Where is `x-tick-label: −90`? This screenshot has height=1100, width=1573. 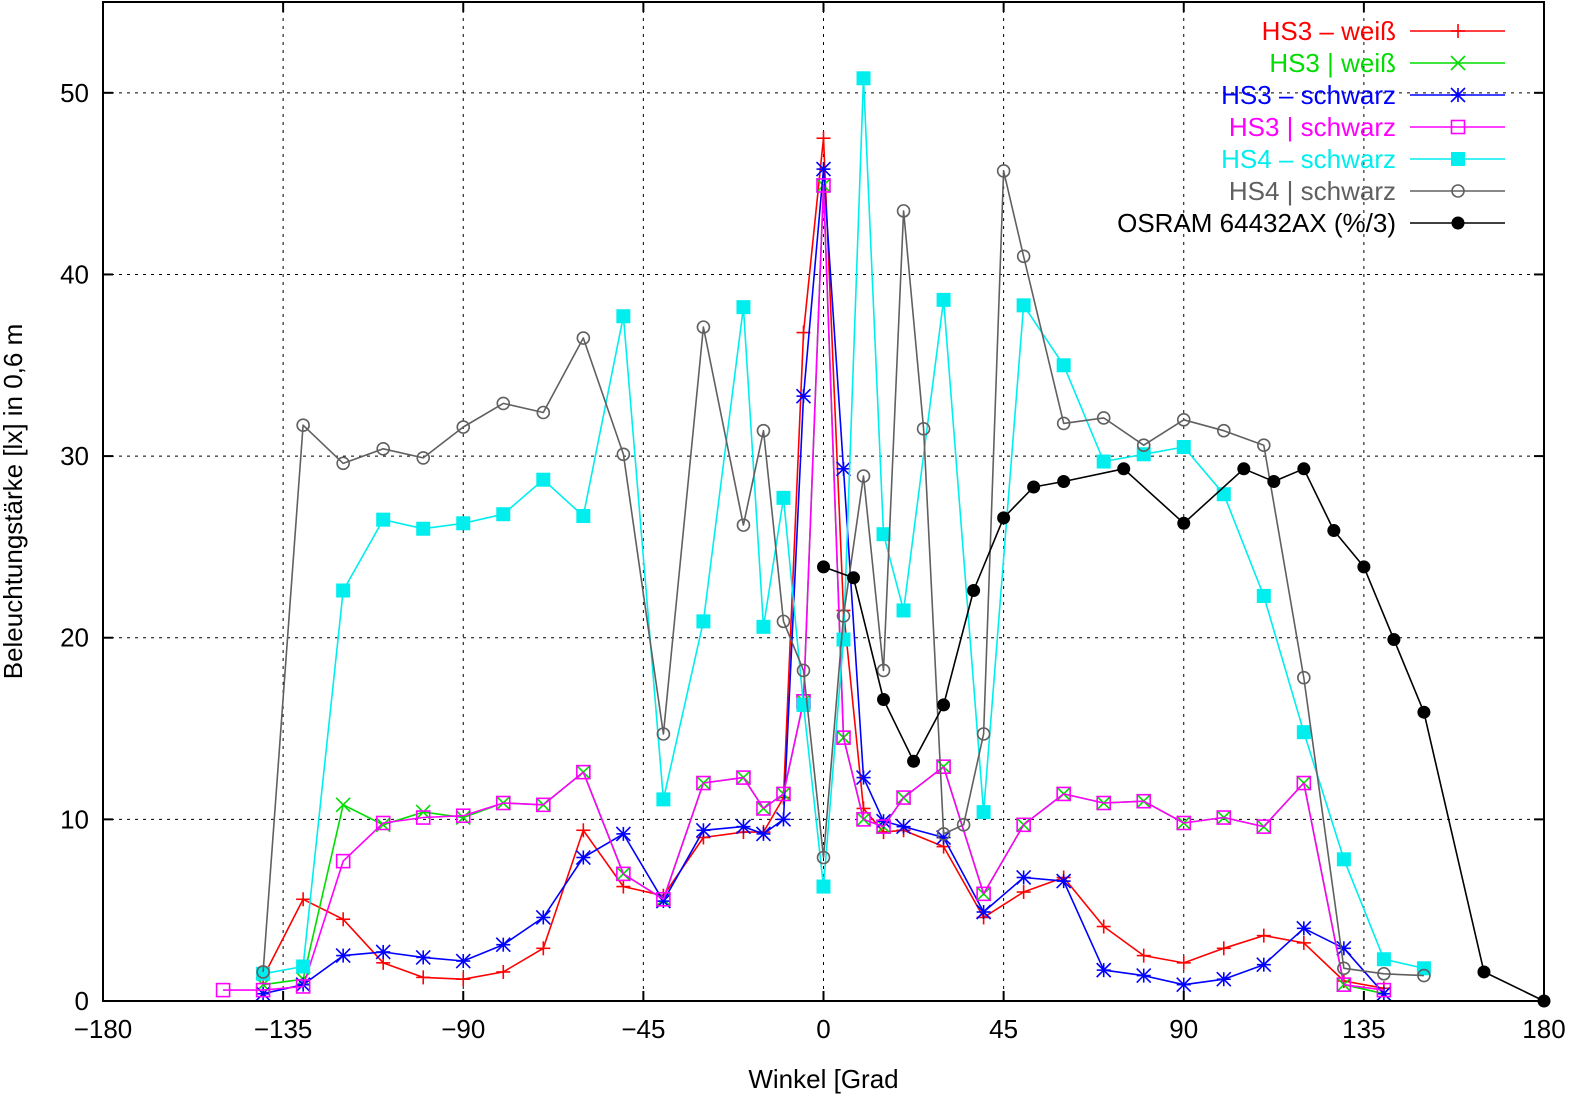 x-tick-label: −90 is located at coordinates (463, 1029).